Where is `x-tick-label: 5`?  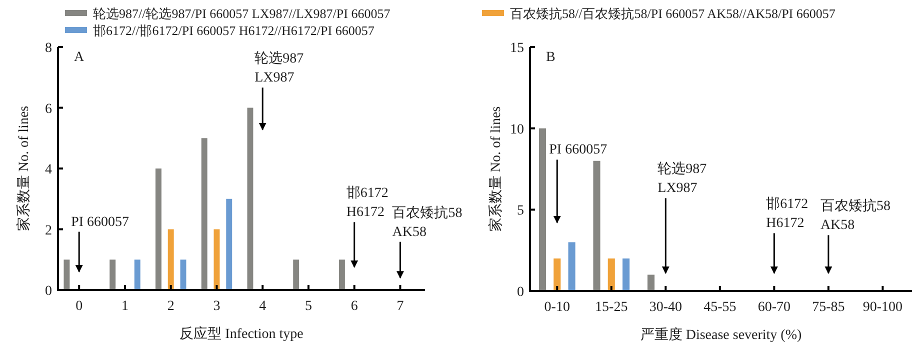 x-tick-label: 5 is located at coordinates (308, 306).